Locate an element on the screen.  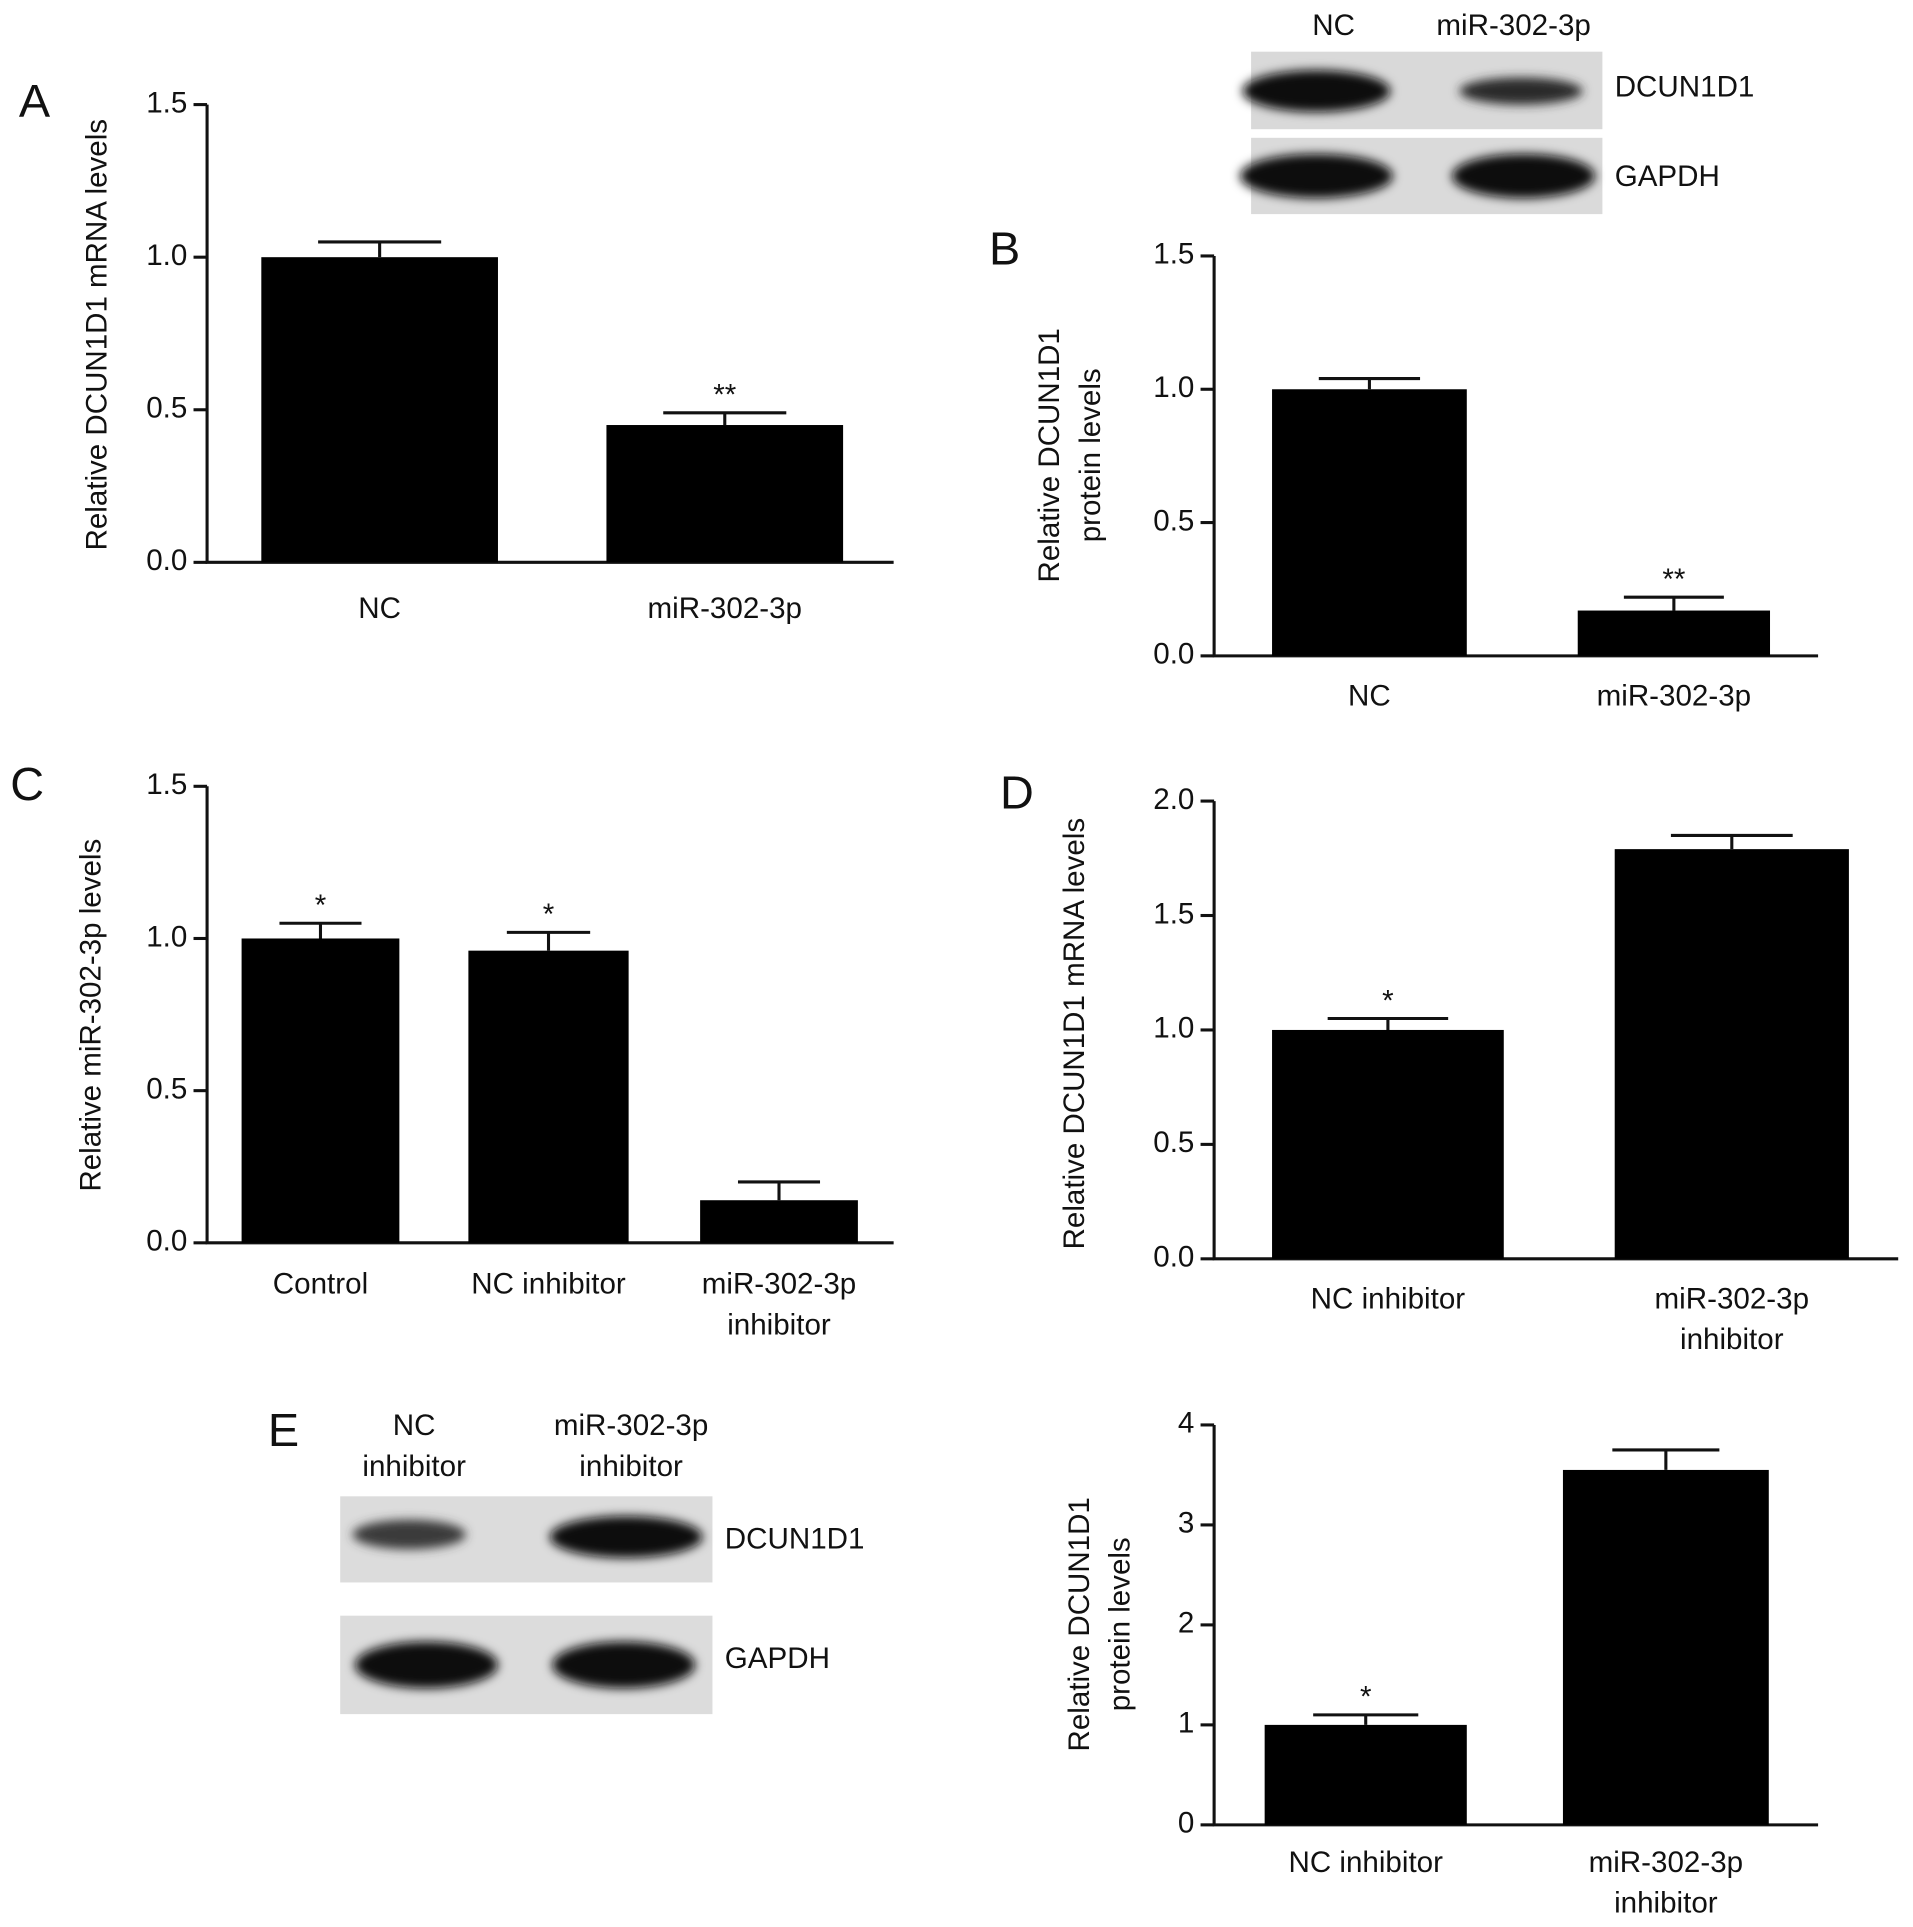
y-tick-label: 4 is located at coordinates (1186, 1423).